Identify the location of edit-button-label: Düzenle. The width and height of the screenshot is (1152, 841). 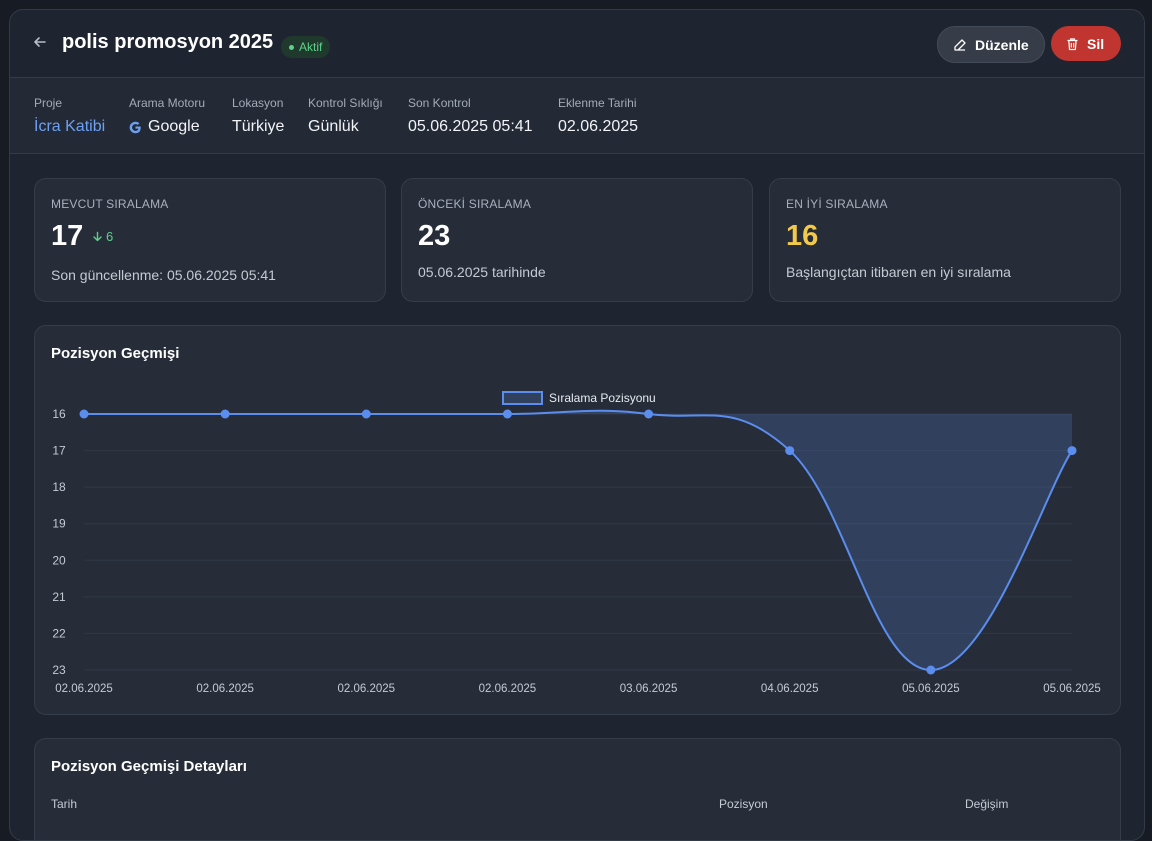
(1002, 44).